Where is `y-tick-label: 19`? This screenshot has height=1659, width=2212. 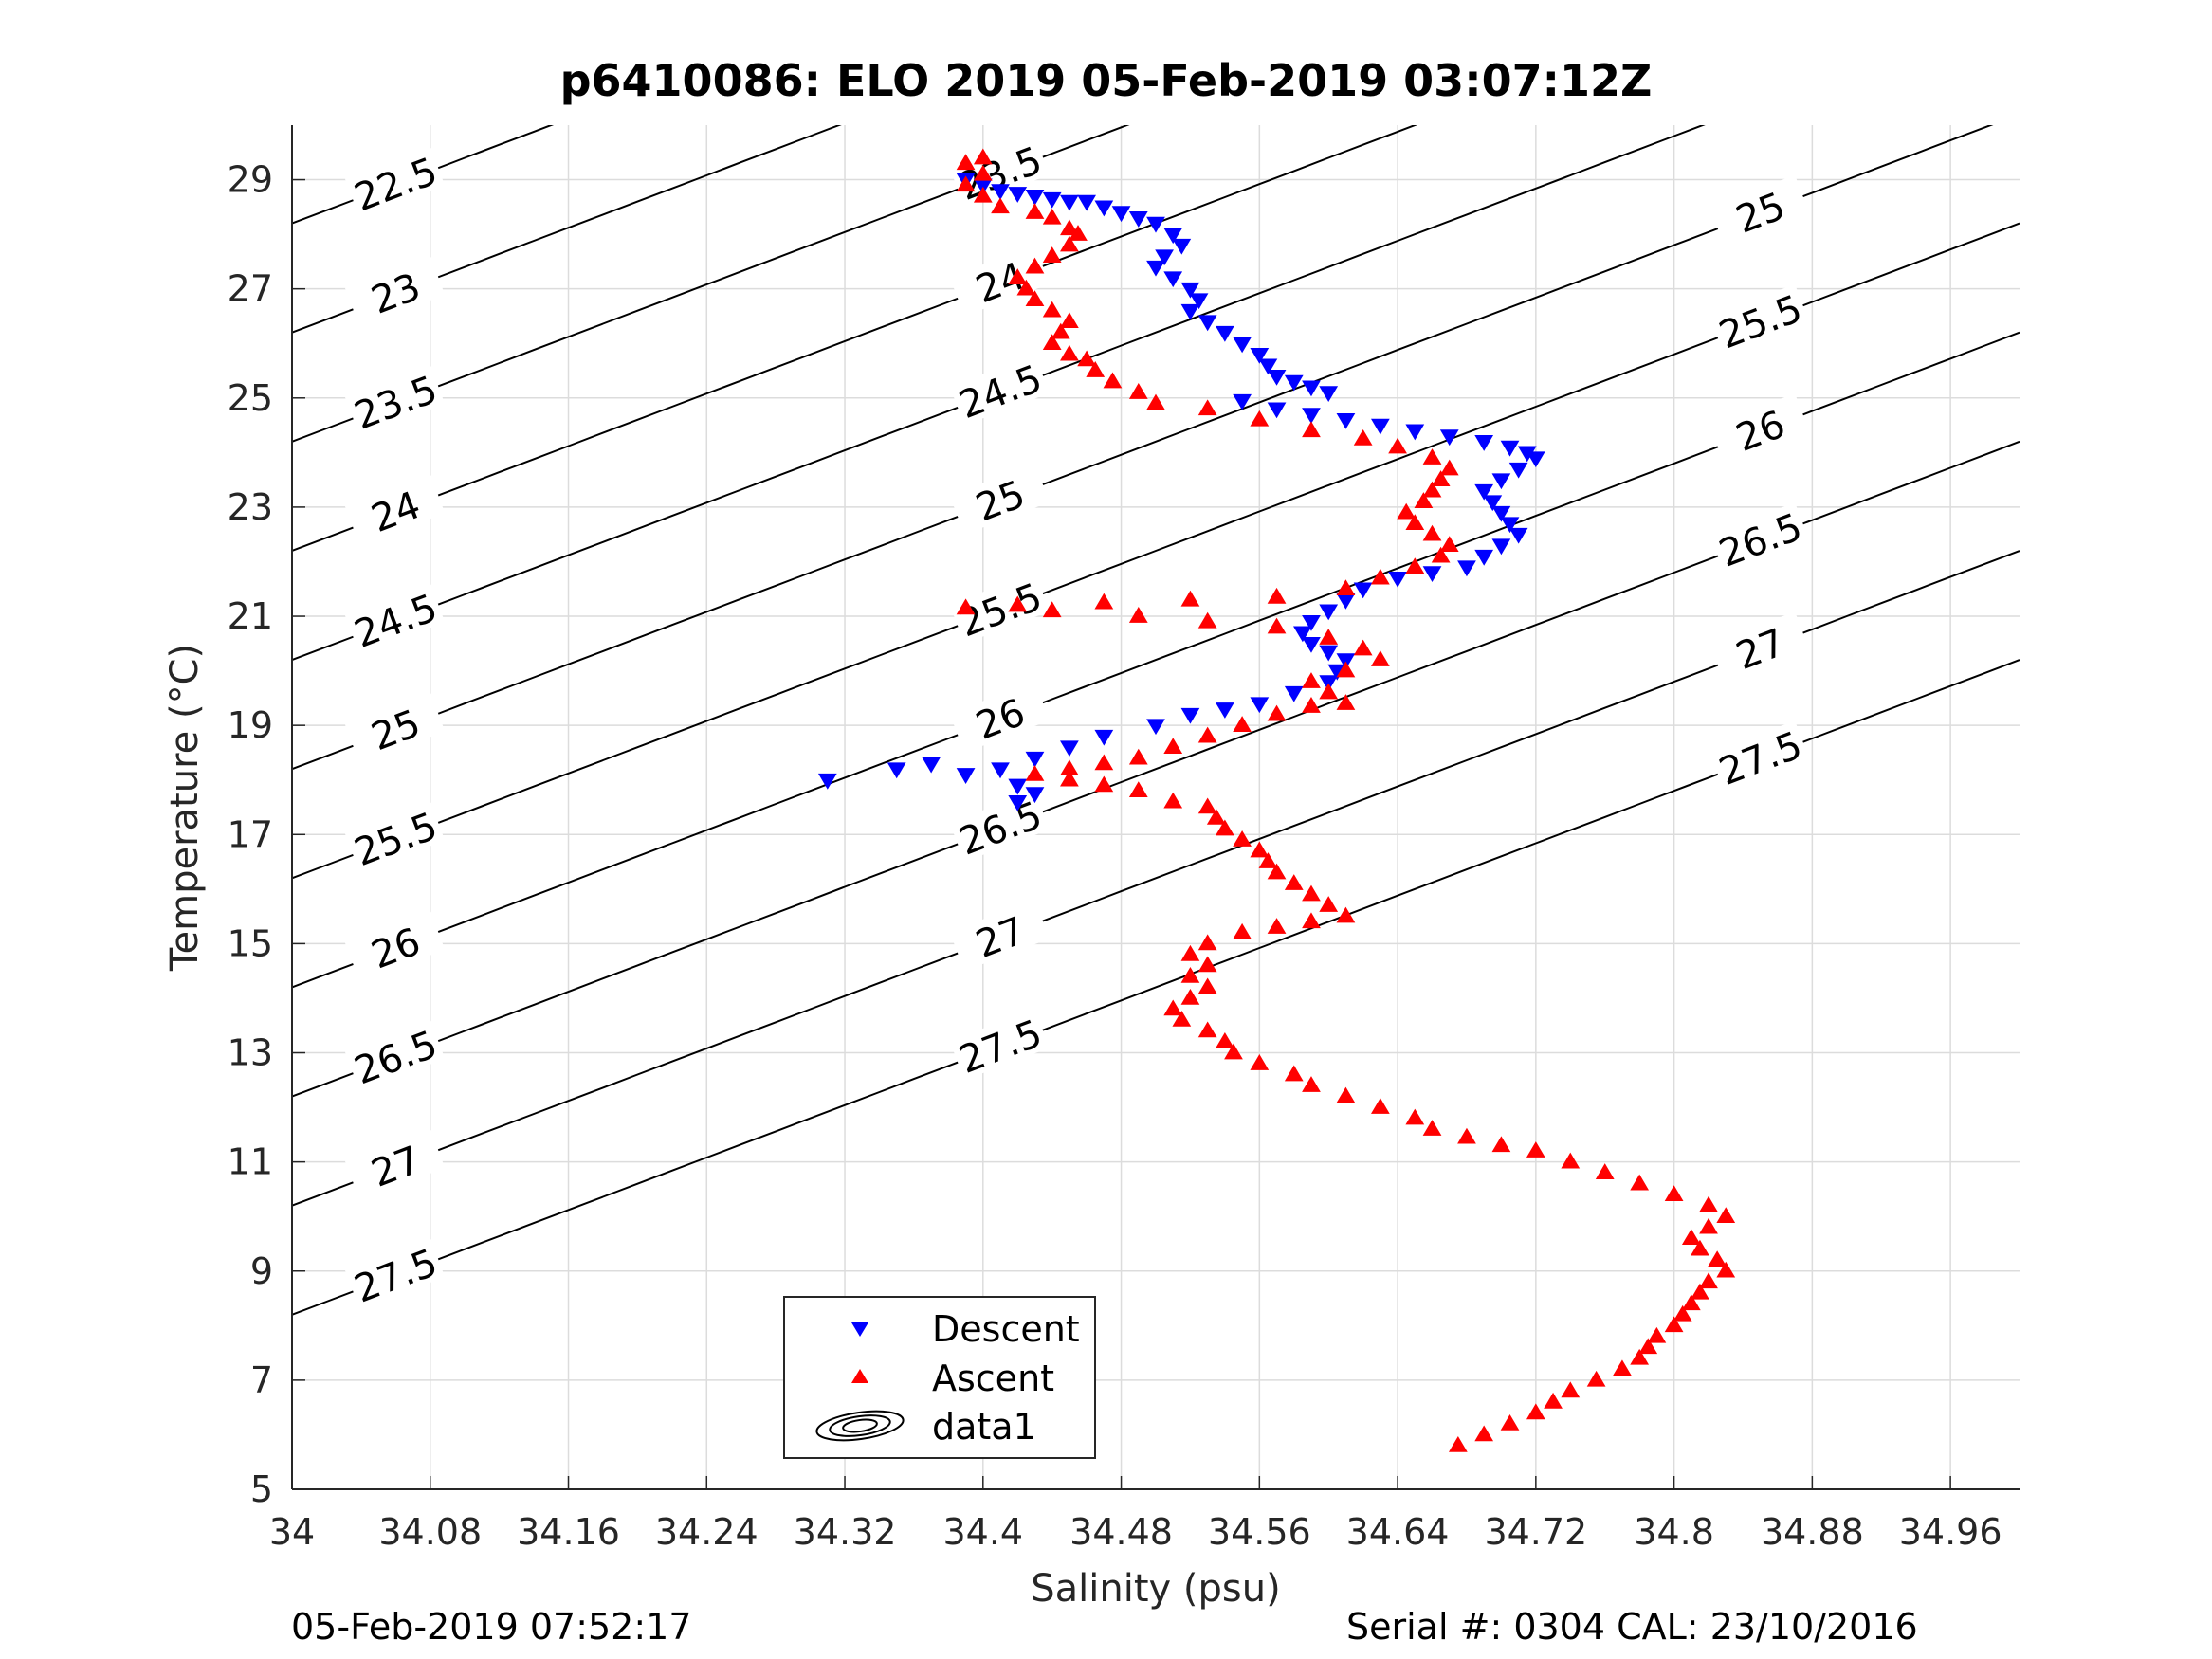
y-tick-label: 19 is located at coordinates (250, 725).